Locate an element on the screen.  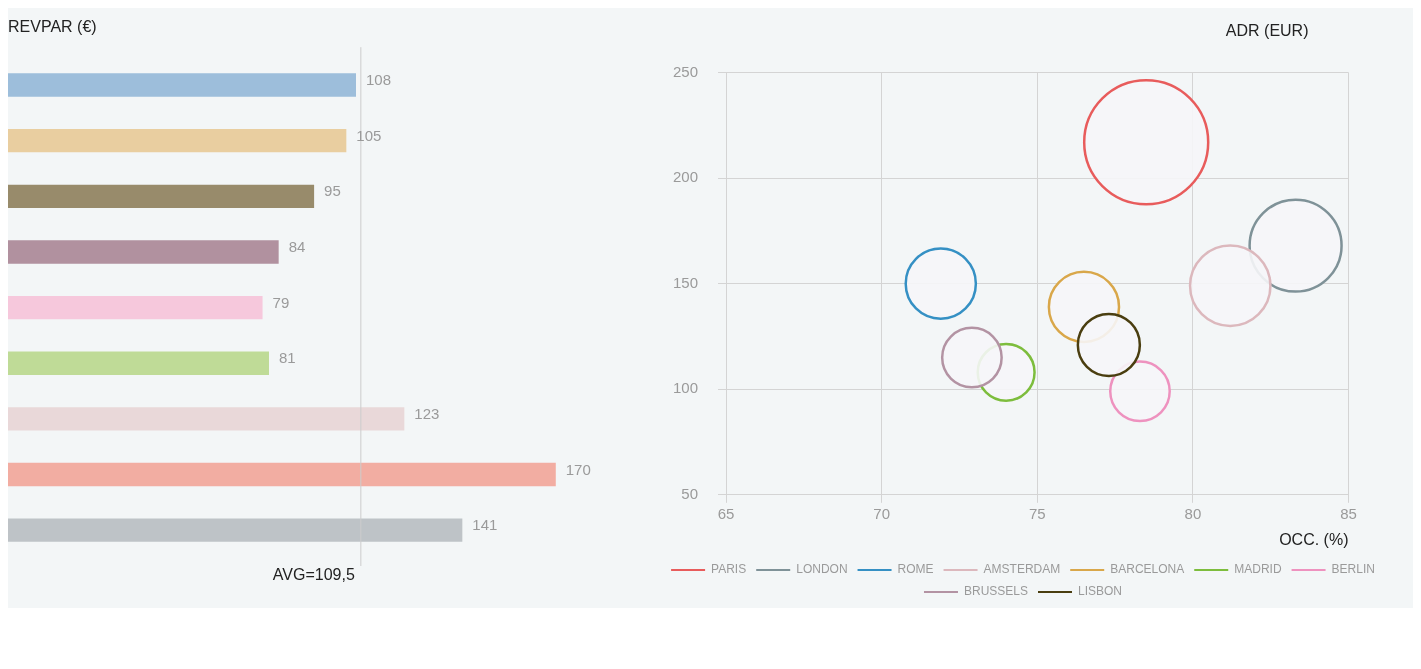
y-tick-label: 50 is located at coordinates (690, 493).